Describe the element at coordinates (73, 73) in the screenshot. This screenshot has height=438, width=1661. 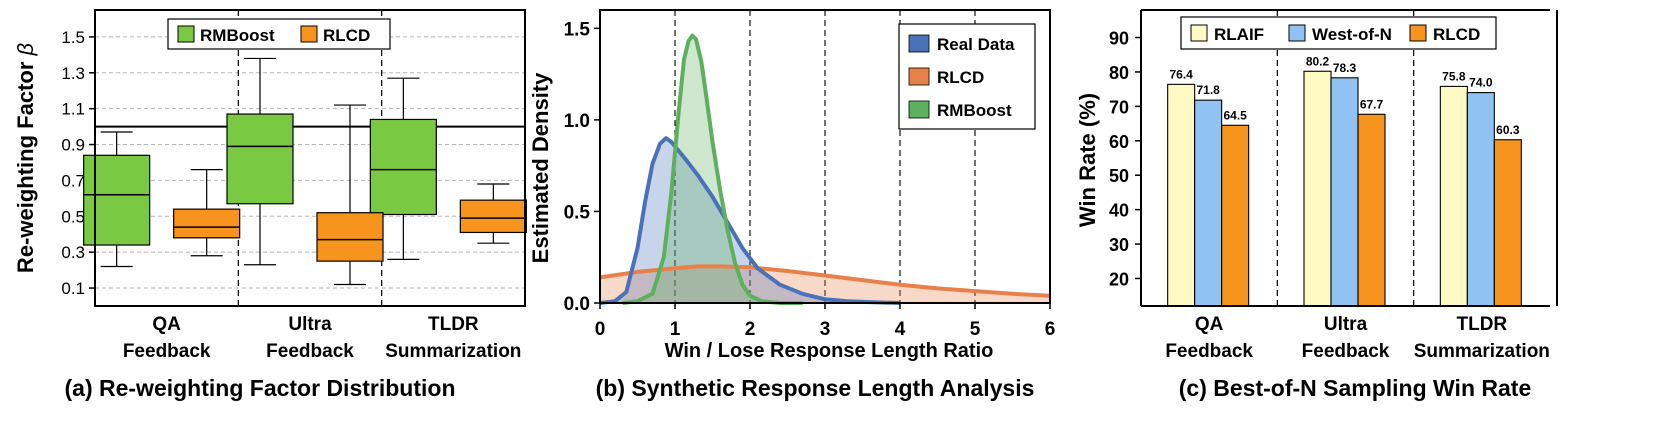
I see `y-tick-label: 1.3` at that location.